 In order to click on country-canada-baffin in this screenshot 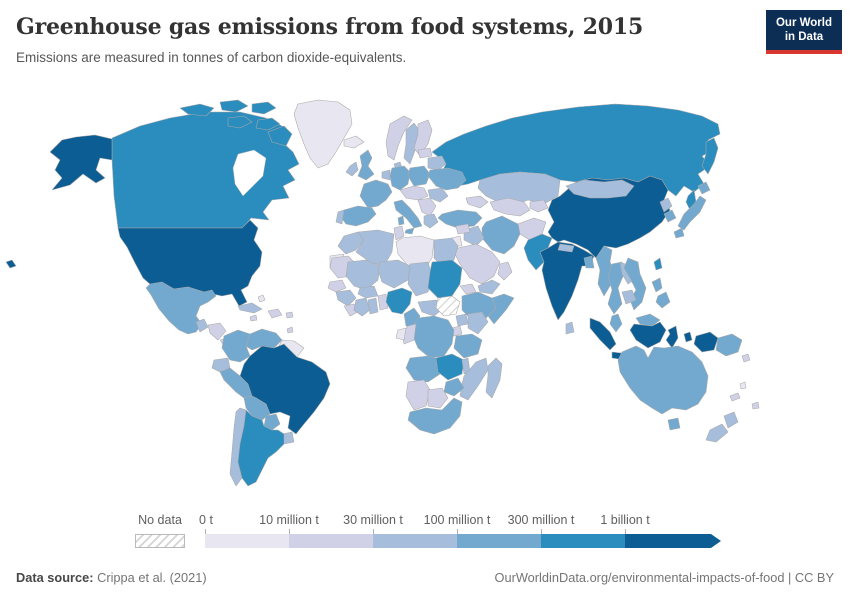, I will do `click(280, 136)`.